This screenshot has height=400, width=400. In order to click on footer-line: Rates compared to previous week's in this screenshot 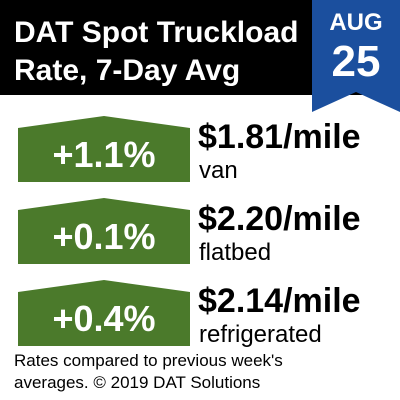, I will do `click(148, 360)`.